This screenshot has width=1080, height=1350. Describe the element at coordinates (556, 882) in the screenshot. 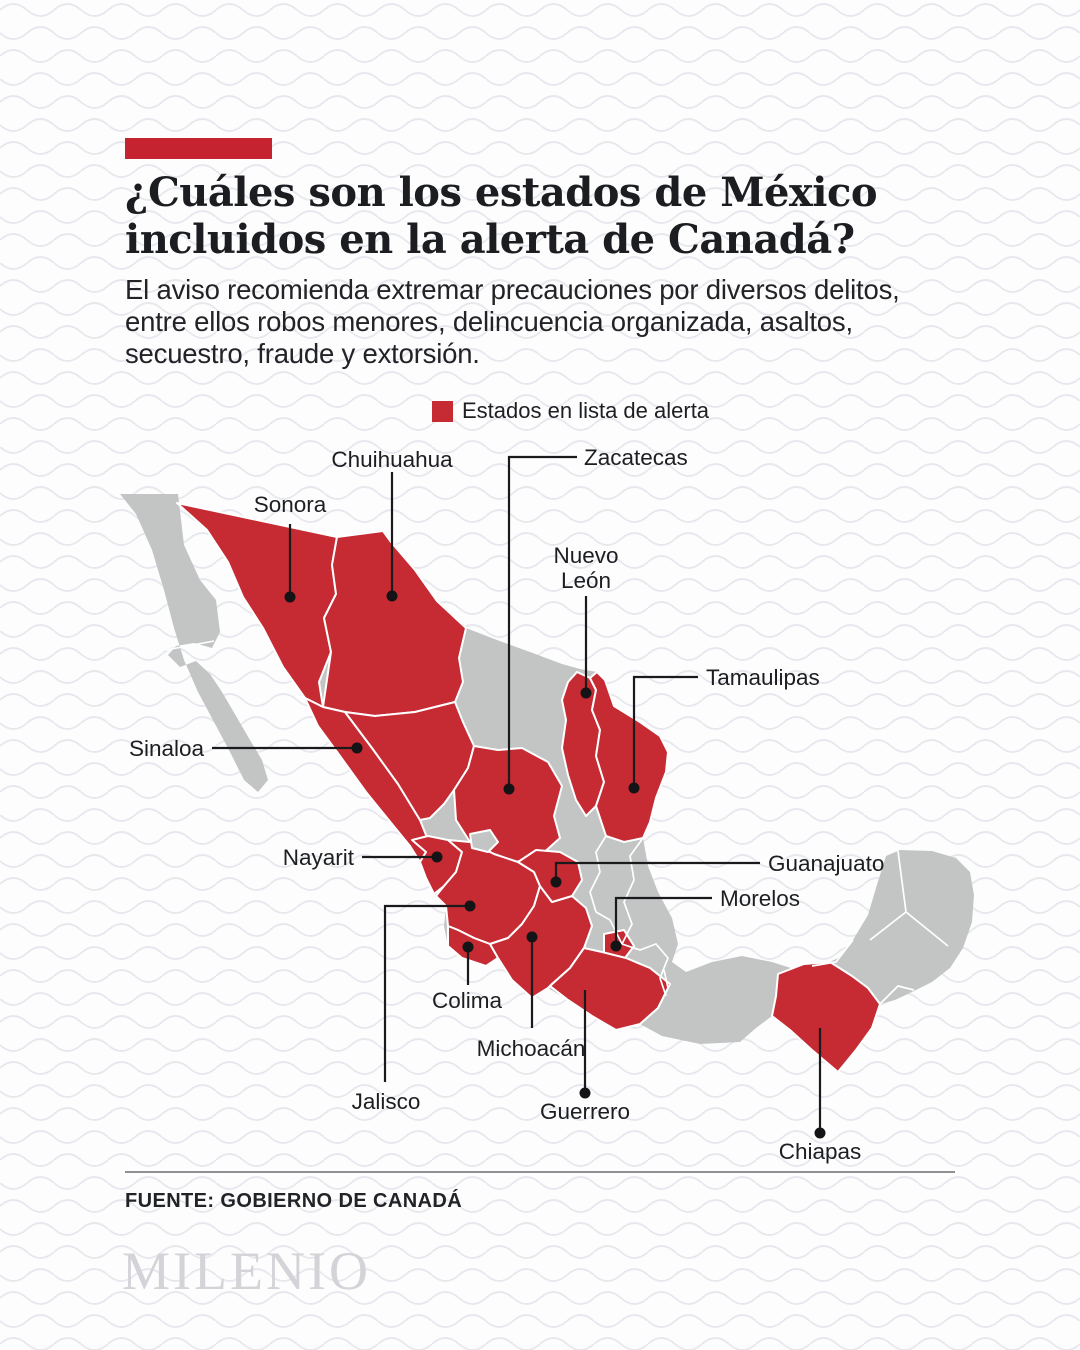

I see `dot-guanajuato` at that location.